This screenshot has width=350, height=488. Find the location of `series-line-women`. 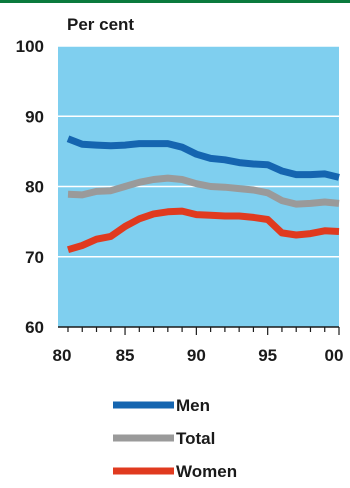

series-line-women is located at coordinates (203, 230).